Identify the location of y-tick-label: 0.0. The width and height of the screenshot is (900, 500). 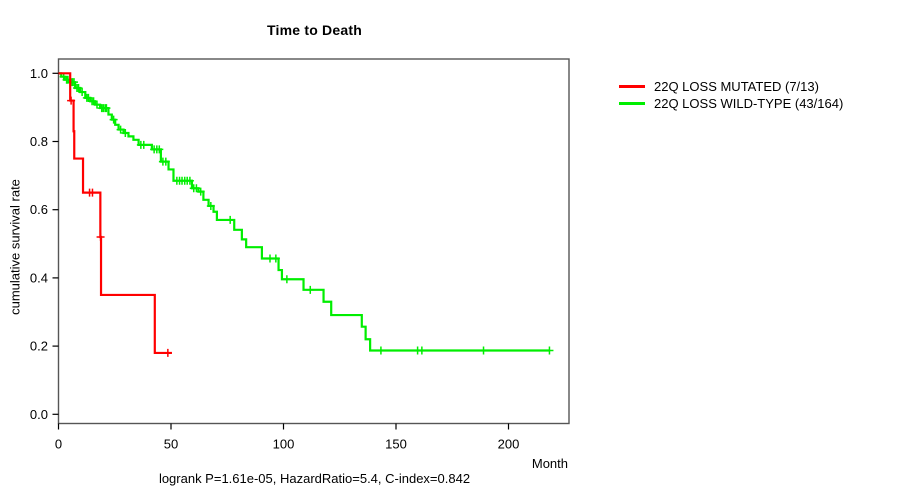
(39, 414).